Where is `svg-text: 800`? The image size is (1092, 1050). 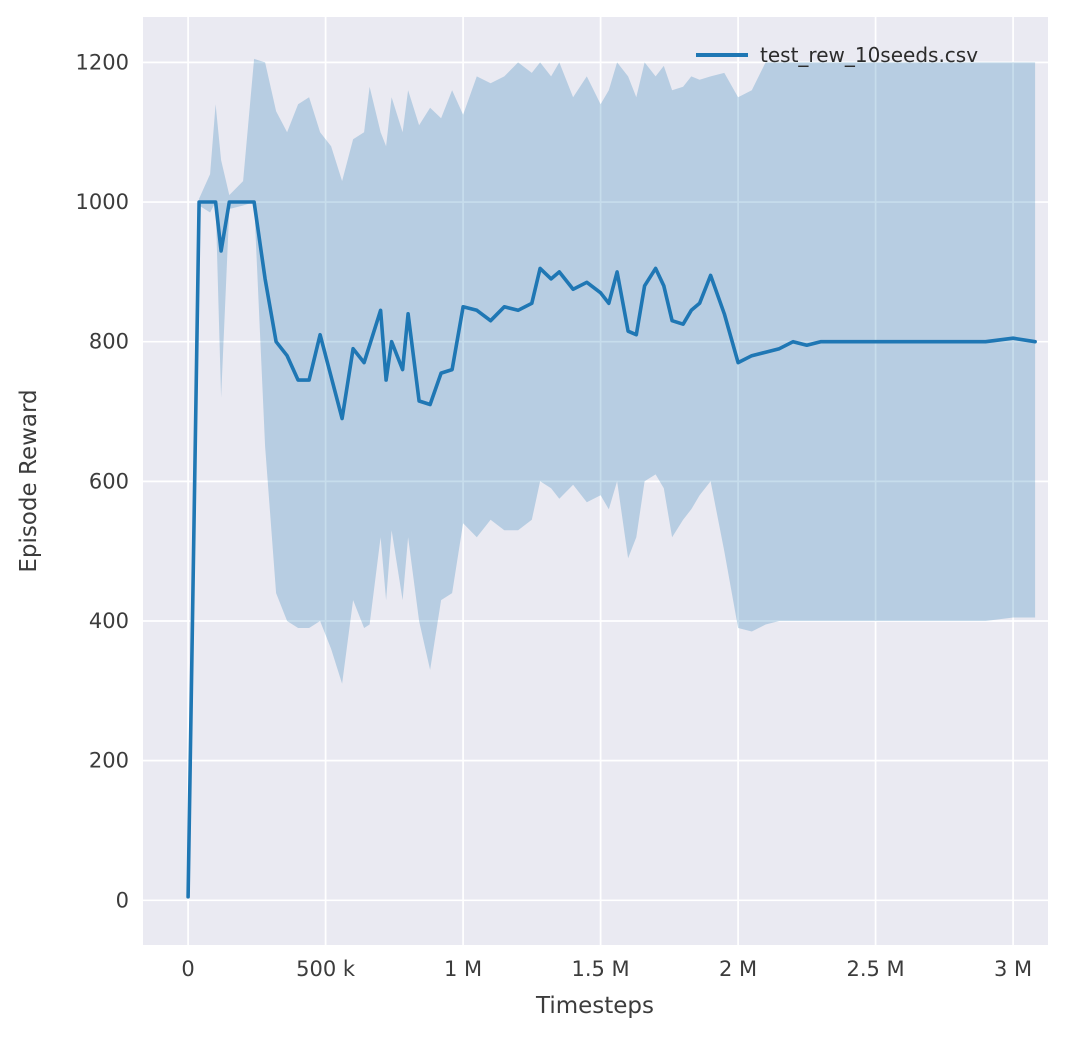 svg-text: 800 is located at coordinates (109, 342).